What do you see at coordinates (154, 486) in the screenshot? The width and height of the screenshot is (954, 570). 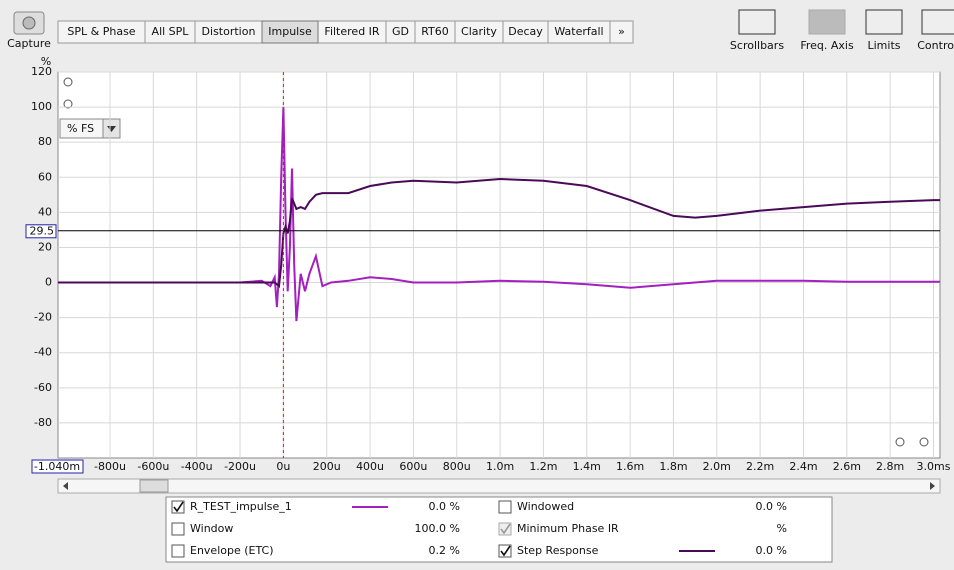 I see `scroll-thumb` at bounding box center [154, 486].